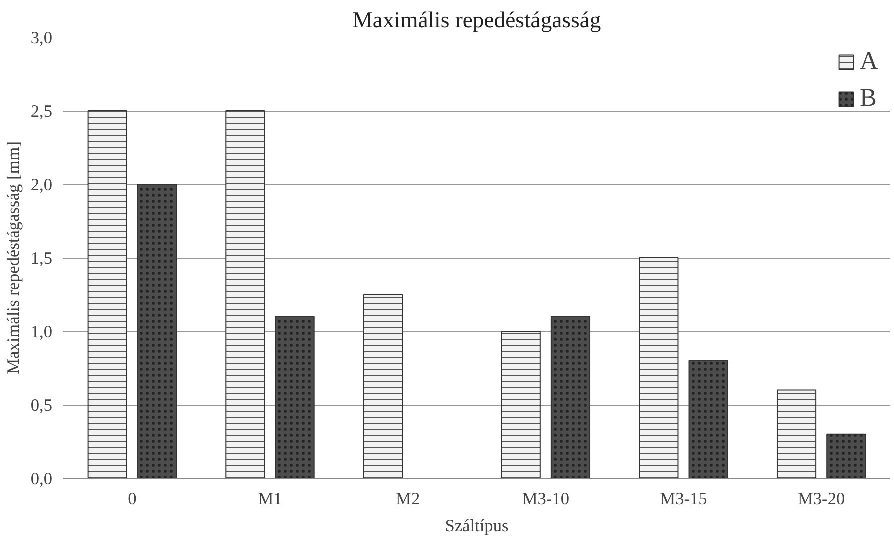  Describe the element at coordinates (270, 499) in the screenshot. I see `x-tick-label: M1` at that location.